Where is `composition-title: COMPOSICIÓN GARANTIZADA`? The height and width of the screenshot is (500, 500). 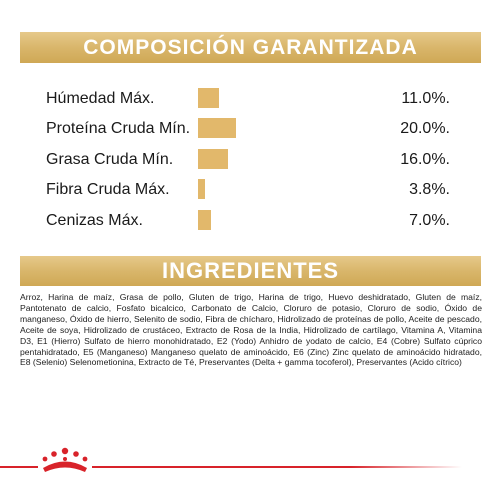 composition-title: COMPOSICIÓN GARANTIZADA is located at coordinates (250, 47).